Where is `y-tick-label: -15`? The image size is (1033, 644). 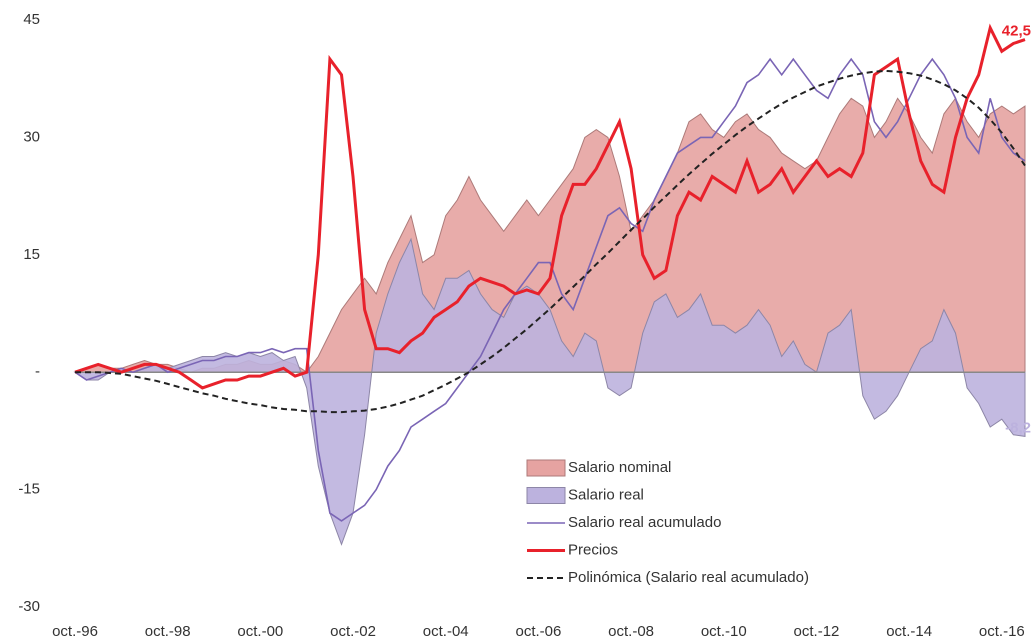
y-tick-label: -15 is located at coordinates (29, 489).